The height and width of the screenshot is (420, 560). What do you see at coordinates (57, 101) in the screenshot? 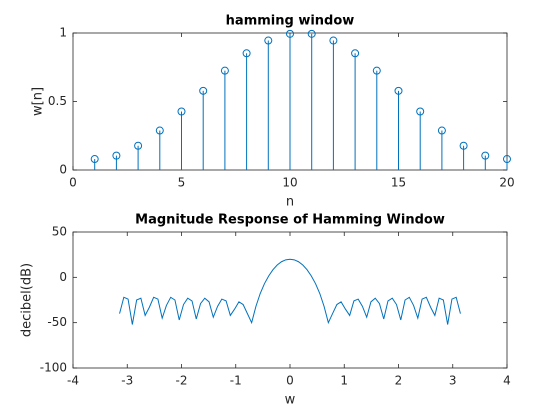
I see `y-tick-label: 0.5` at bounding box center [57, 101].